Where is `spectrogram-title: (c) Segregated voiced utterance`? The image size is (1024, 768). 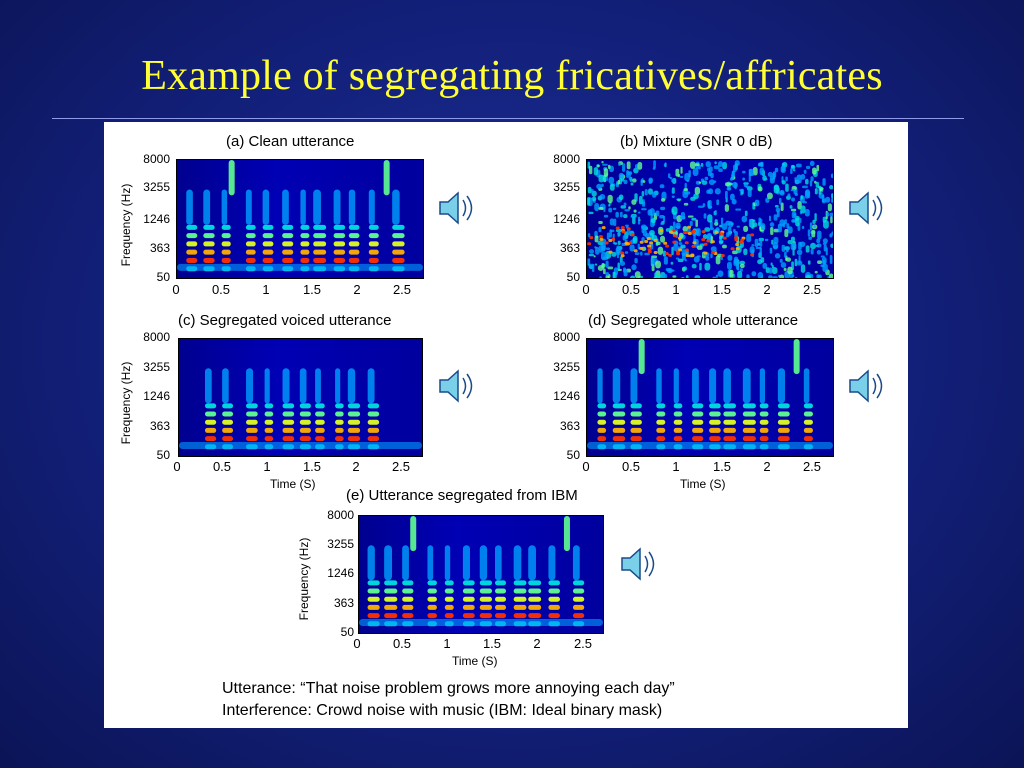 spectrogram-title: (c) Segregated voiced utterance is located at coordinates (285, 320).